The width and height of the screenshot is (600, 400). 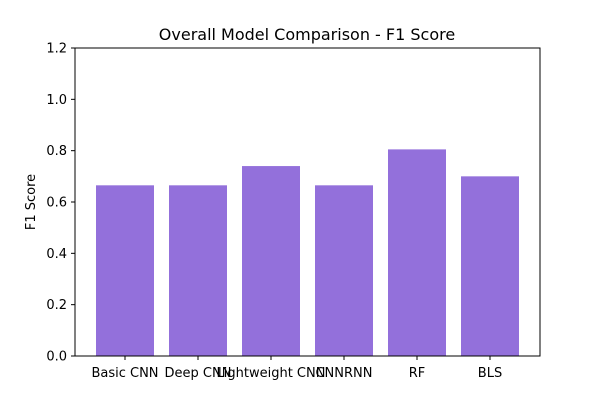 What do you see at coordinates (56, 151) in the screenshot?
I see `y-tick-label: 0.8` at bounding box center [56, 151].